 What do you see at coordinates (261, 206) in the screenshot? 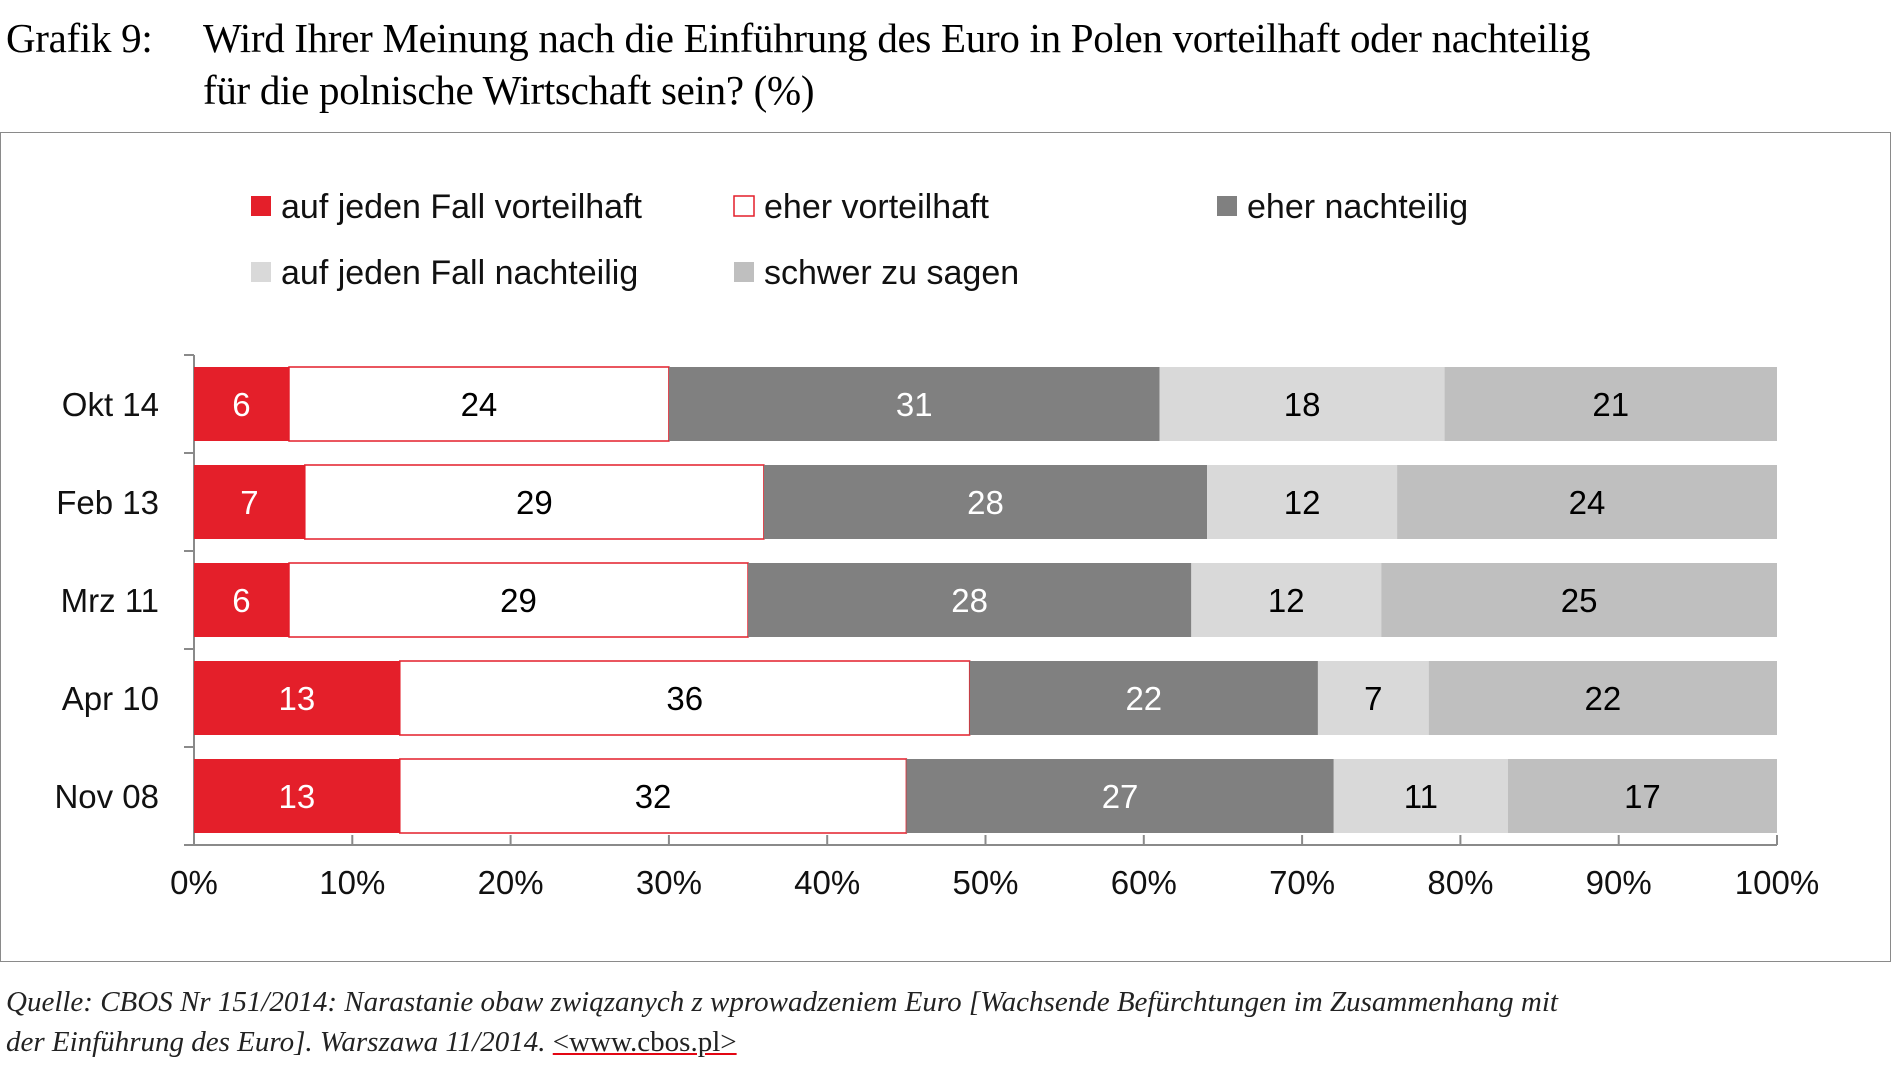
I see `legend-swatch-auf-jeden-fall-vorteilhaft` at bounding box center [261, 206].